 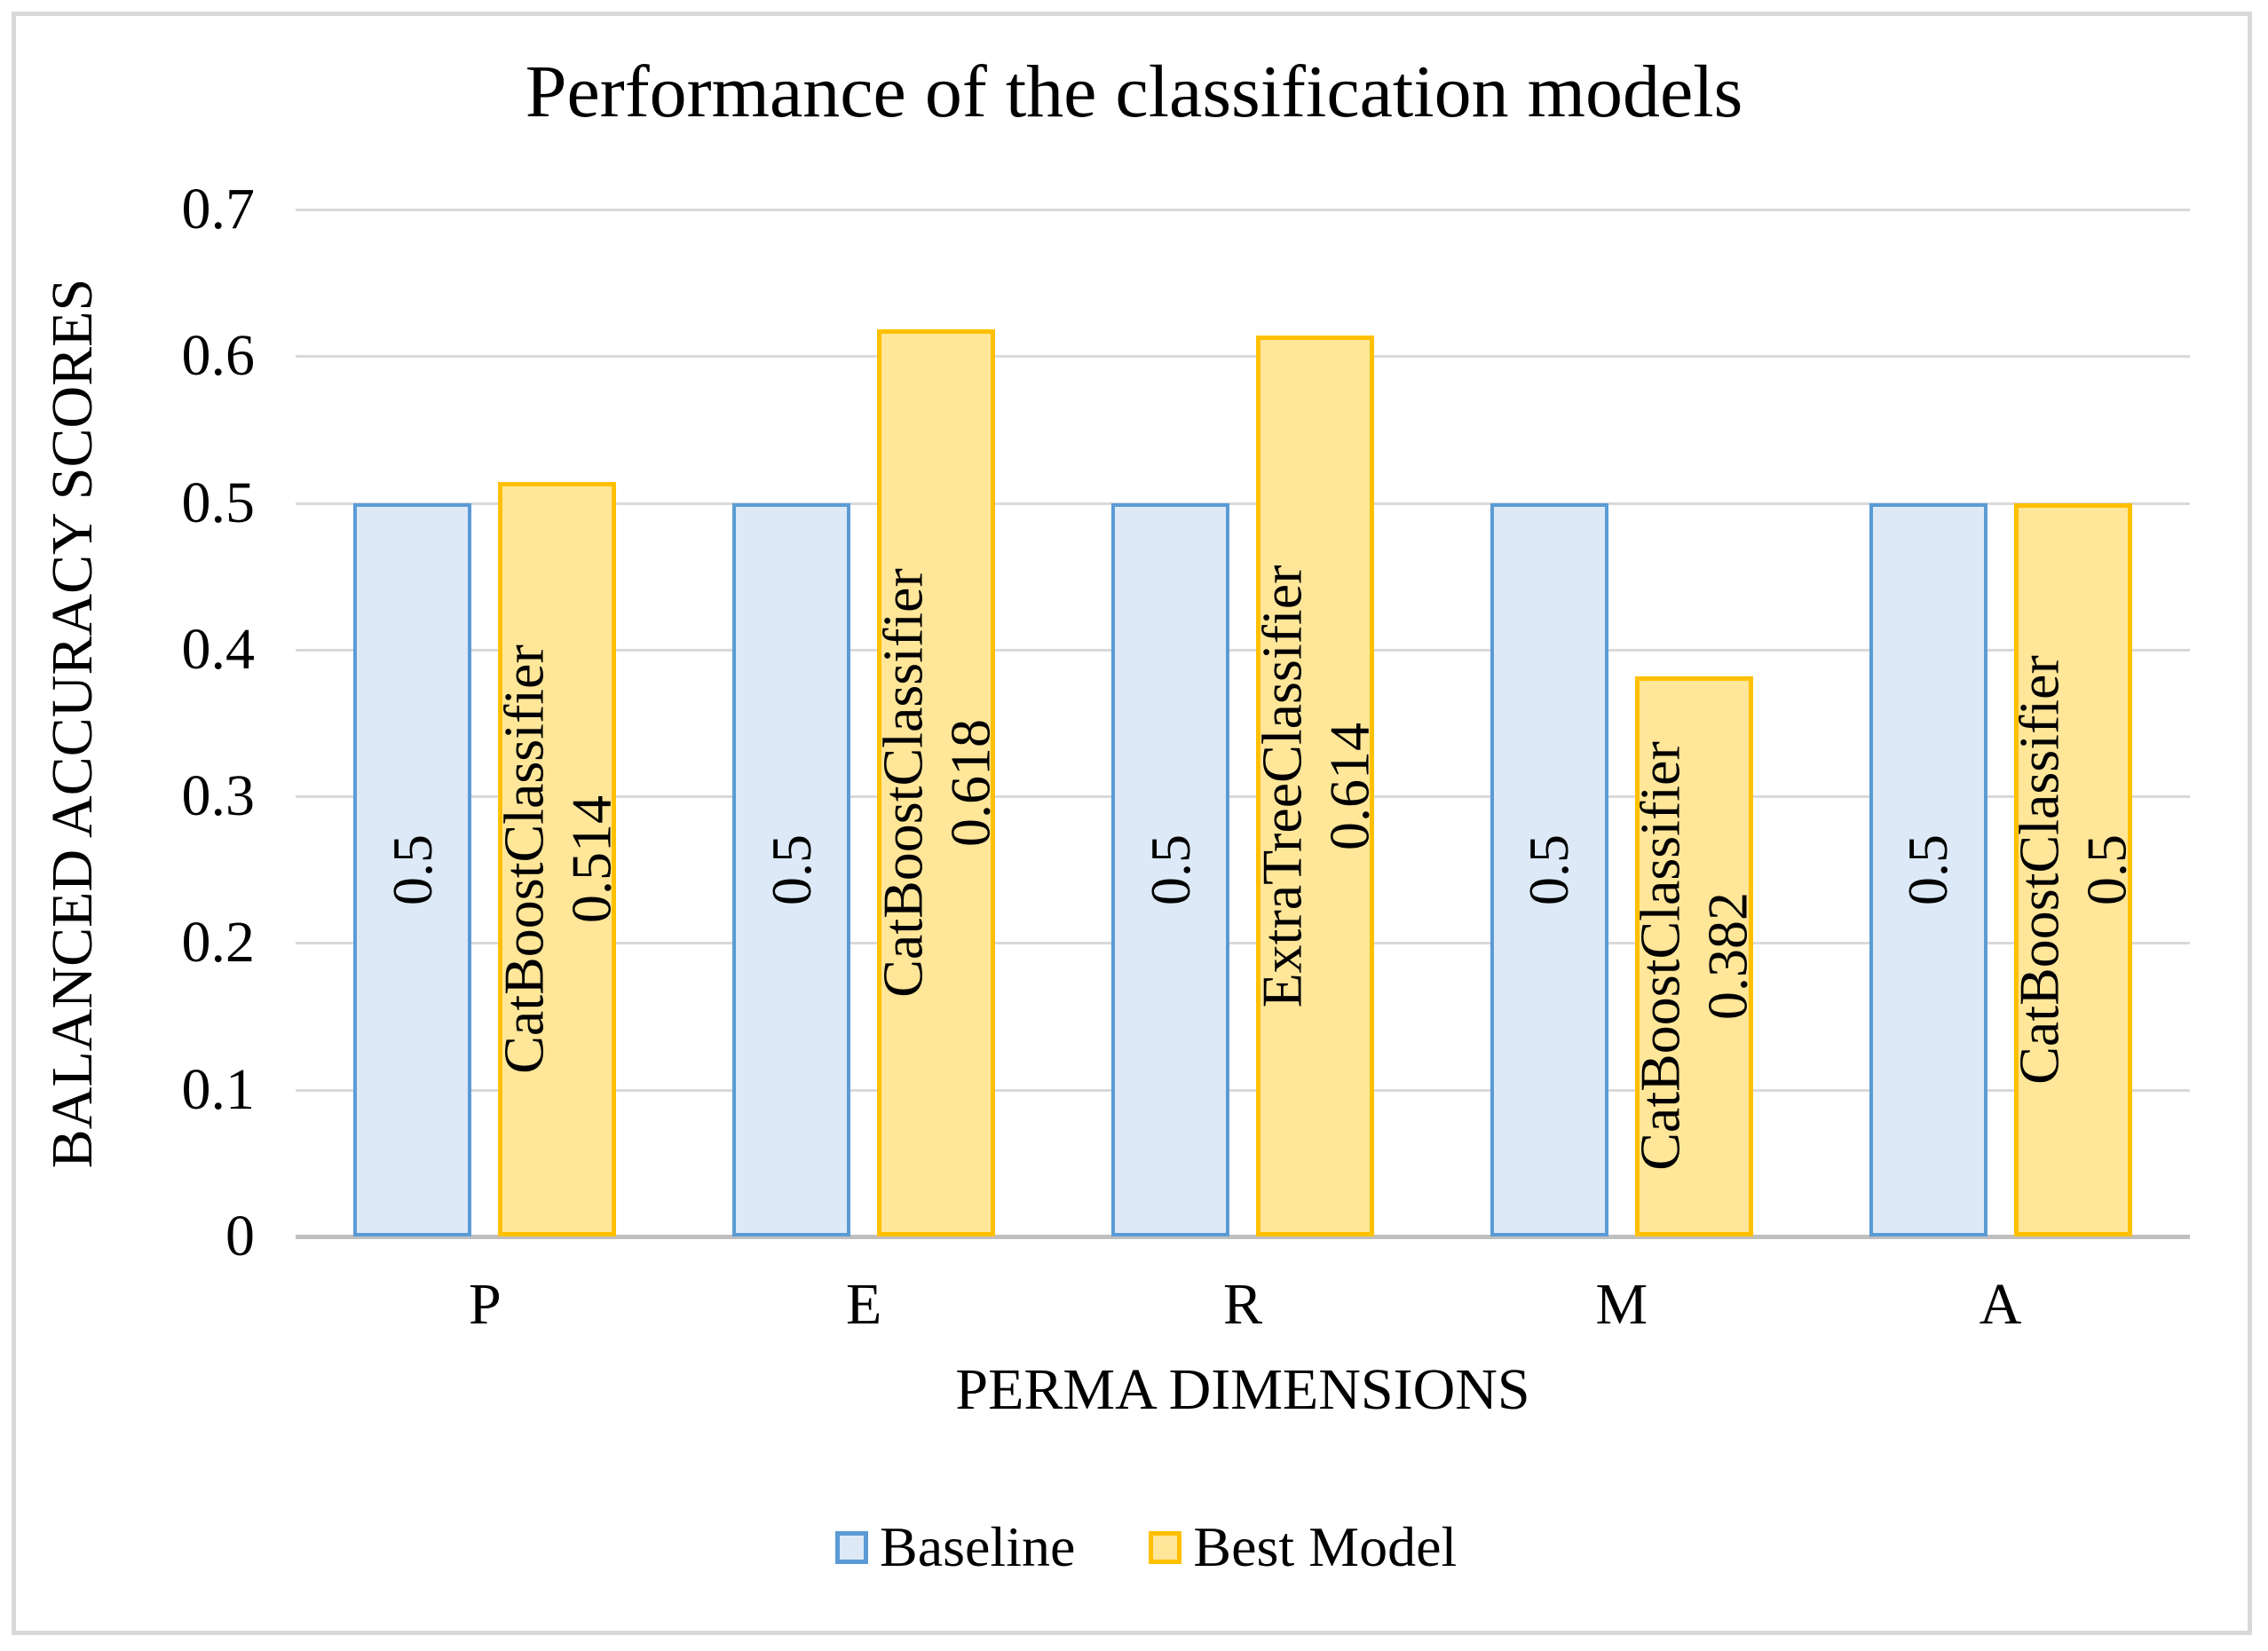 I want to click on bar-data-label: CatBoostClassifier 0.5, so click(x=2072, y=869).